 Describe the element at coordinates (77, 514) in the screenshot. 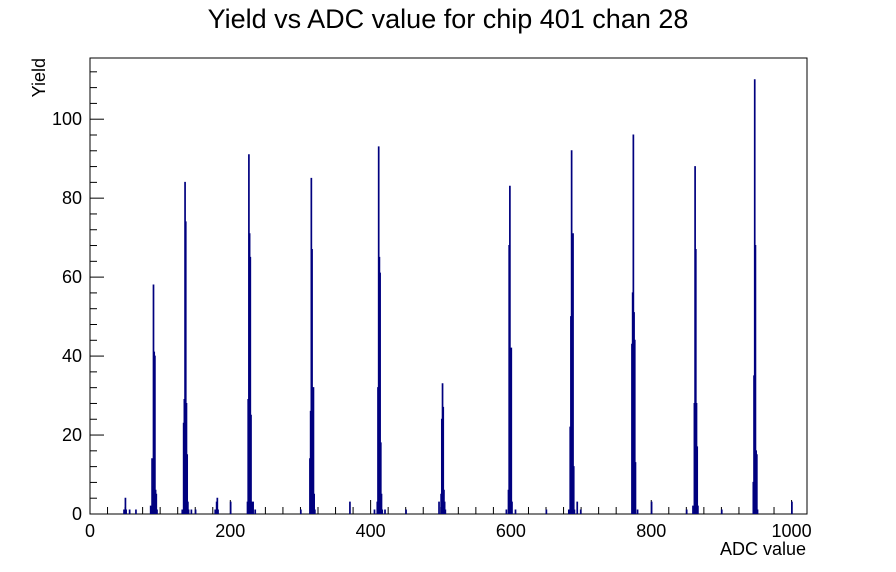

I see `y-tick-label: 0` at that location.